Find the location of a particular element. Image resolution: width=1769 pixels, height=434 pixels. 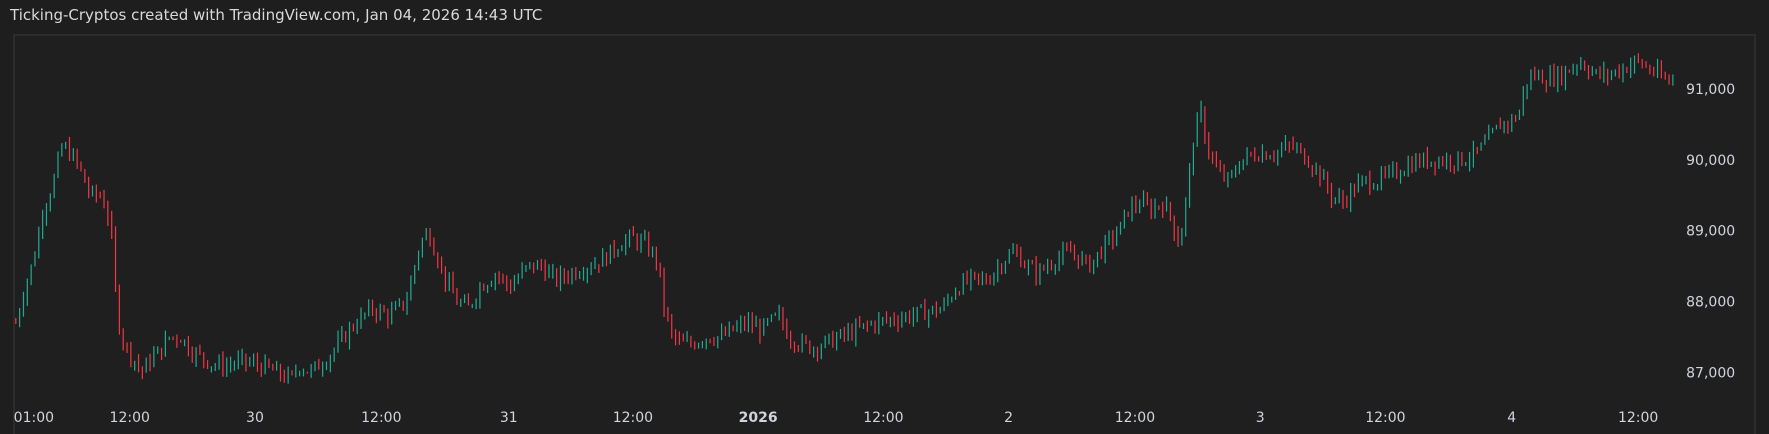

time-axis-label: 2 is located at coordinates (1008, 418).